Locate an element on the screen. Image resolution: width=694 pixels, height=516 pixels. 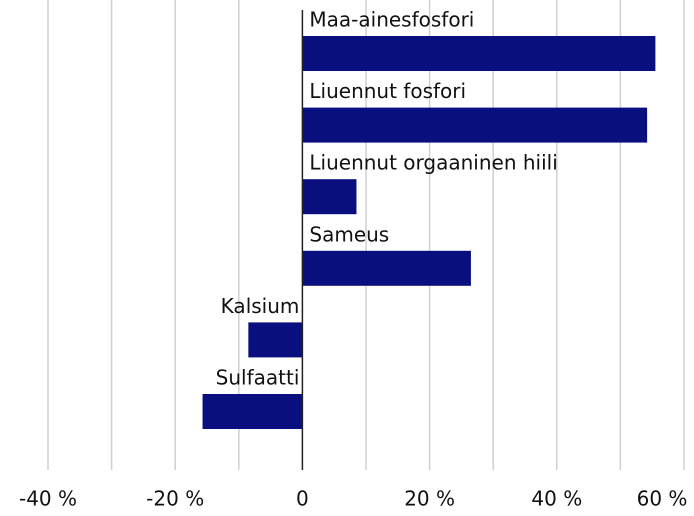
bar-label: Maa-ainesfosfori is located at coordinates (391, 20).